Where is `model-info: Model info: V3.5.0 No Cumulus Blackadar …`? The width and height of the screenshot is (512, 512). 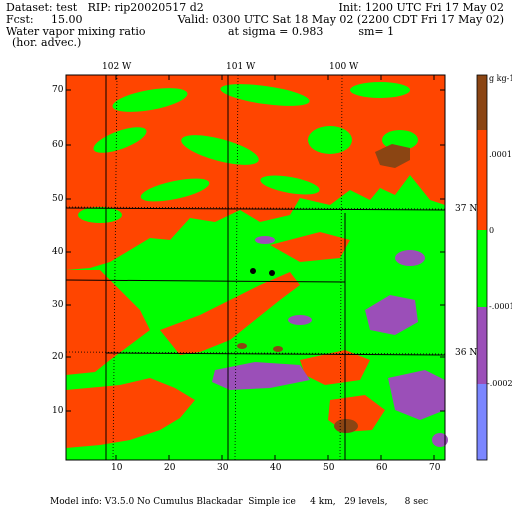 model-info: Model info: V3.5.0 No Cumulus Blackadar … is located at coordinates (239, 502).